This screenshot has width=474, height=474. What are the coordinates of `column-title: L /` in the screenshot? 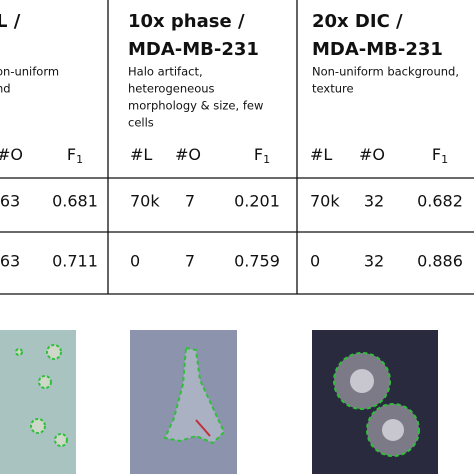 It's located at (10, 21).